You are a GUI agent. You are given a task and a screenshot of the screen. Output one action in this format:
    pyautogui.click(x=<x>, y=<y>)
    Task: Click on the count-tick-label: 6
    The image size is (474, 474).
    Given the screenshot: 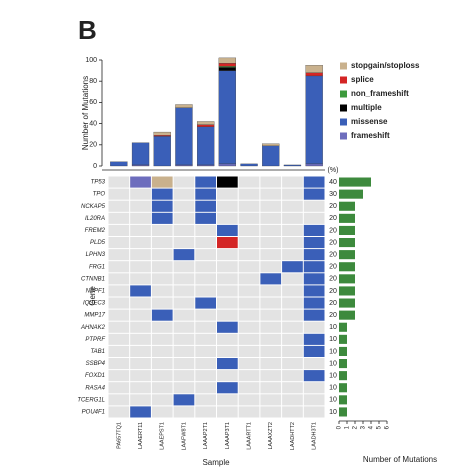 What is the action you would take?
    pyautogui.click(x=388, y=427)
    